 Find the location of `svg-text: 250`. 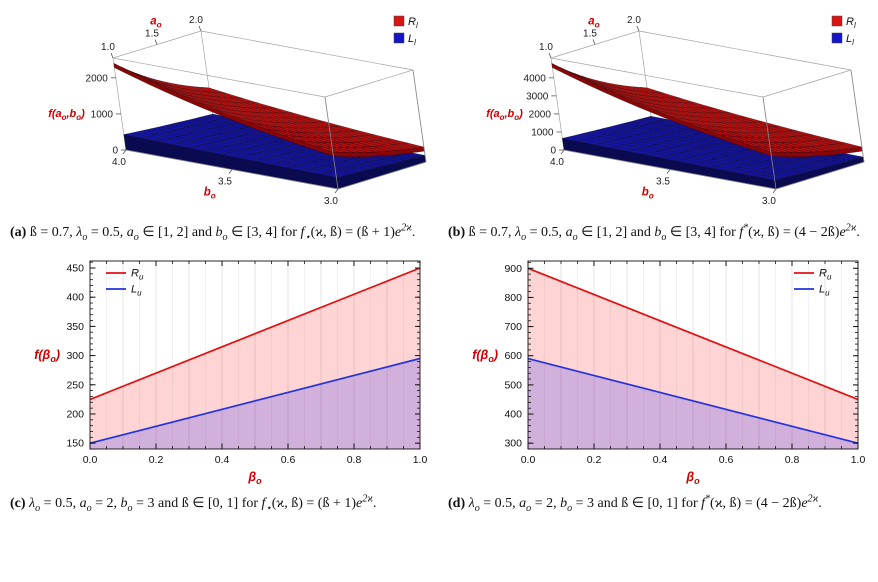

svg-text: 250 is located at coordinates (75, 385).